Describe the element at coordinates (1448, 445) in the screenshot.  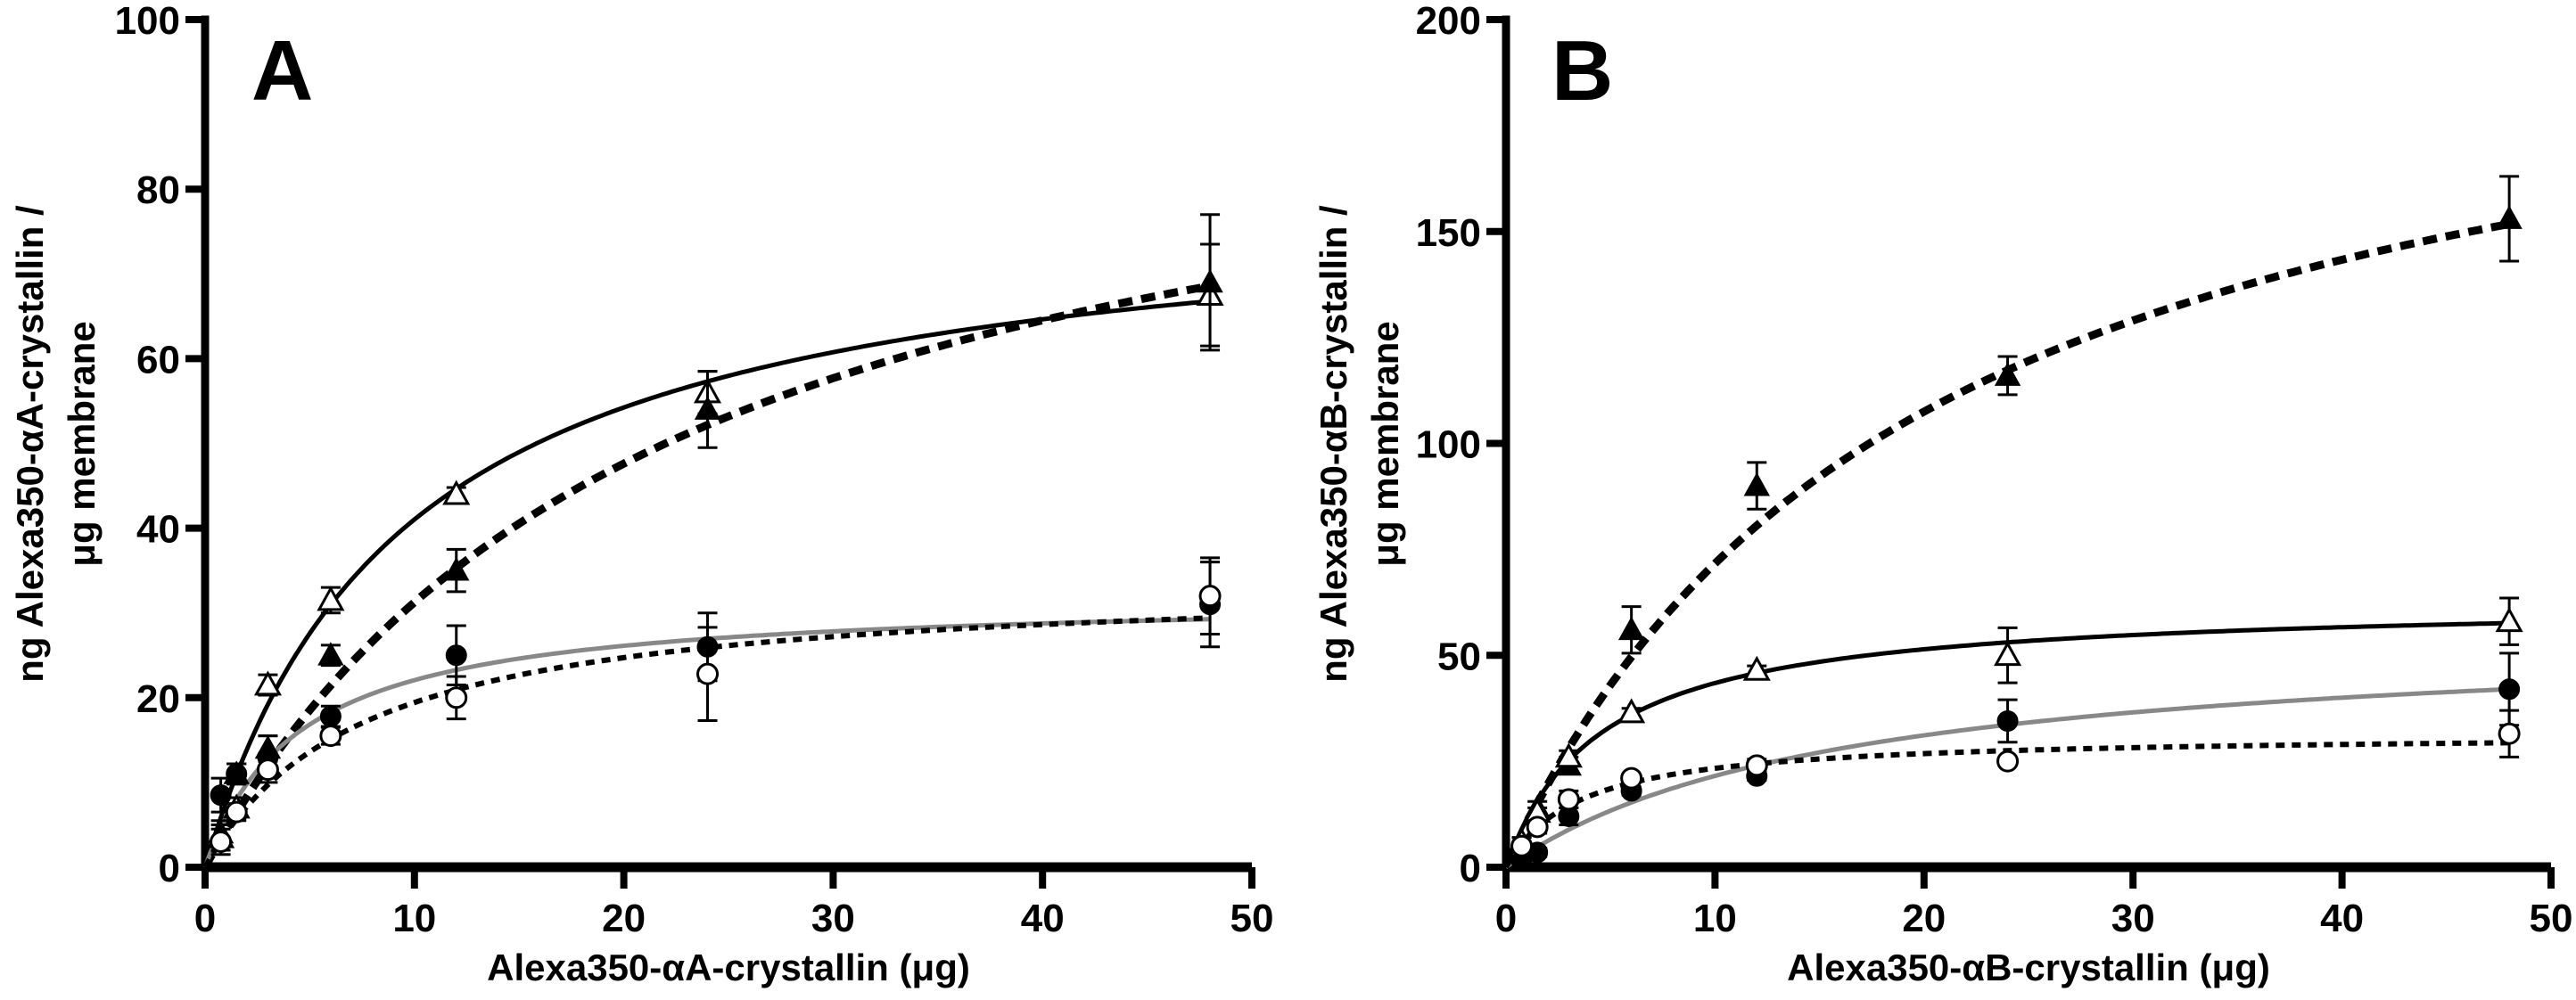
I see `panel-b-y-tick-label: 100` at that location.